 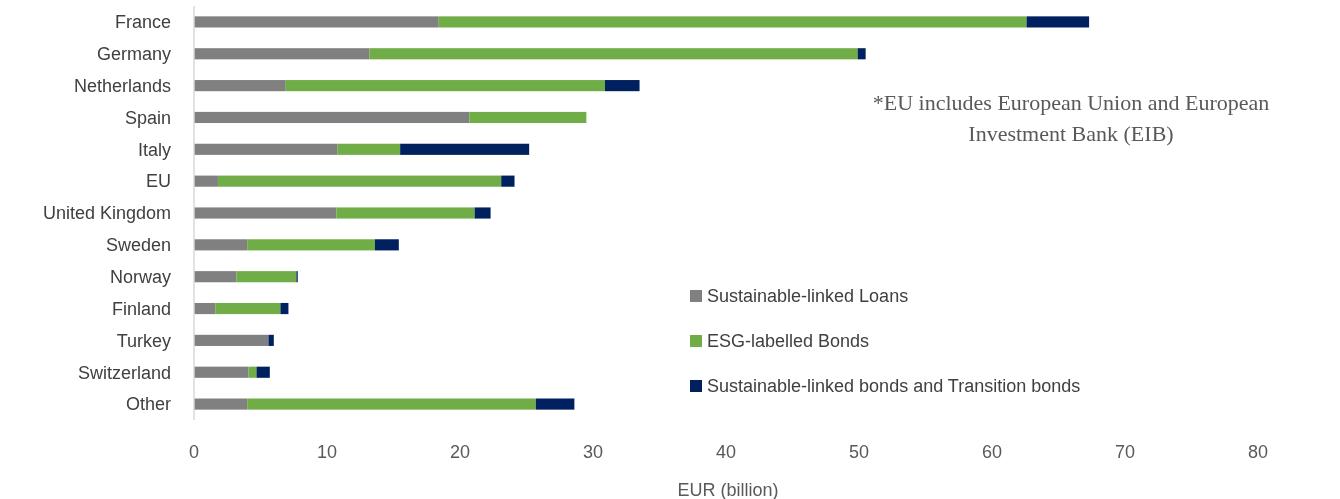 I want to click on x-tick-label: 30, so click(x=593, y=452).